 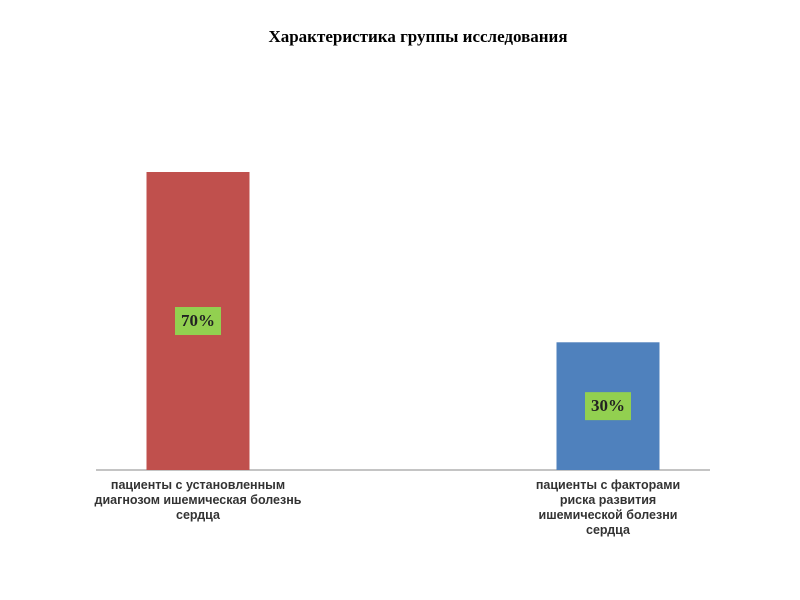 I want to click on chart-title: Характеристика группы исследования, so click(x=417, y=36).